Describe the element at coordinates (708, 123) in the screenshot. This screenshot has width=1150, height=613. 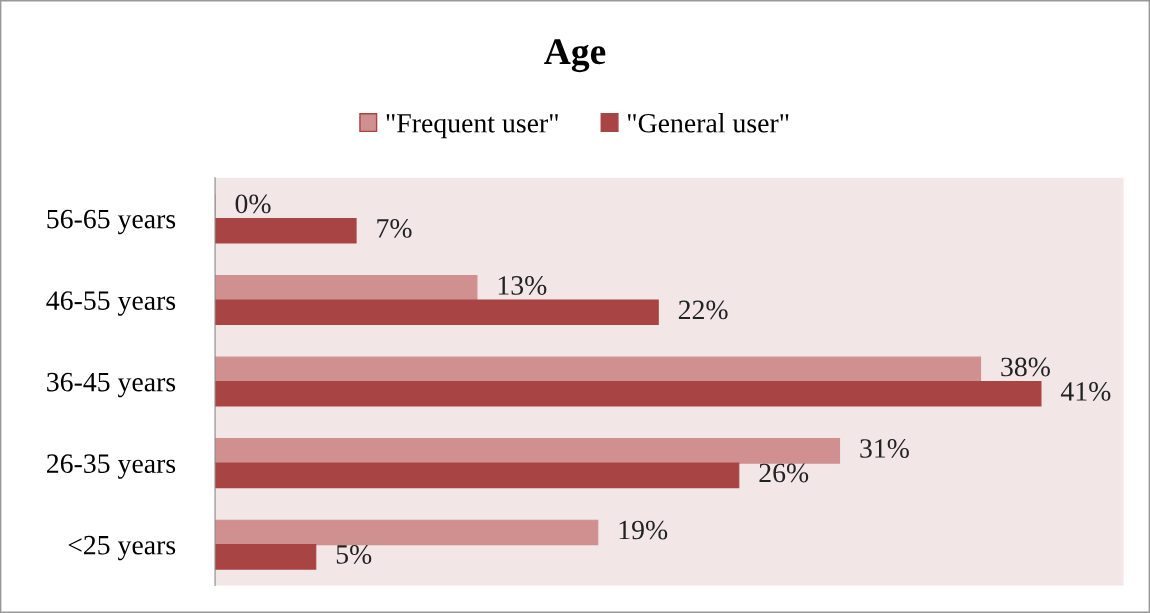
I see `legend-label: "General user"` at that location.